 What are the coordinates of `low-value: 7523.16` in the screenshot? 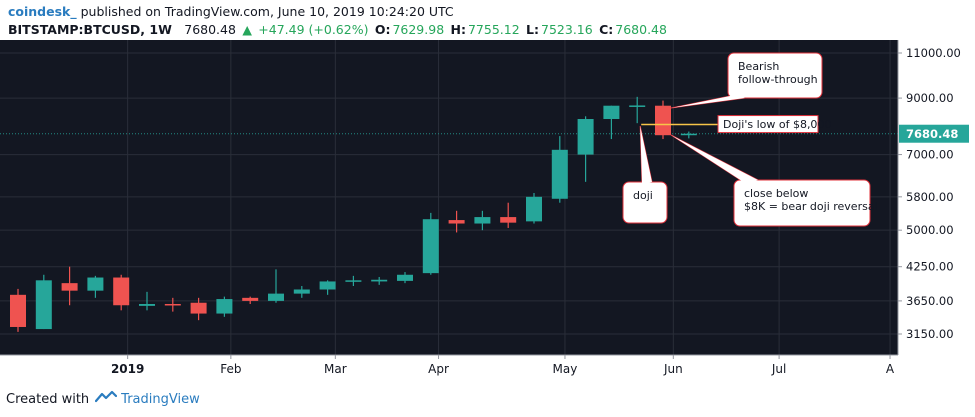 It's located at (567, 29).